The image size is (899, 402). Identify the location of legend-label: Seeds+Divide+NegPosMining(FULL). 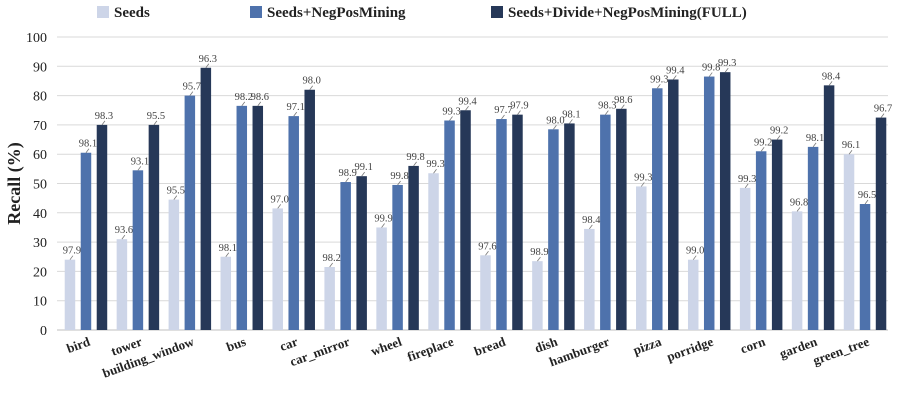
(627, 13).